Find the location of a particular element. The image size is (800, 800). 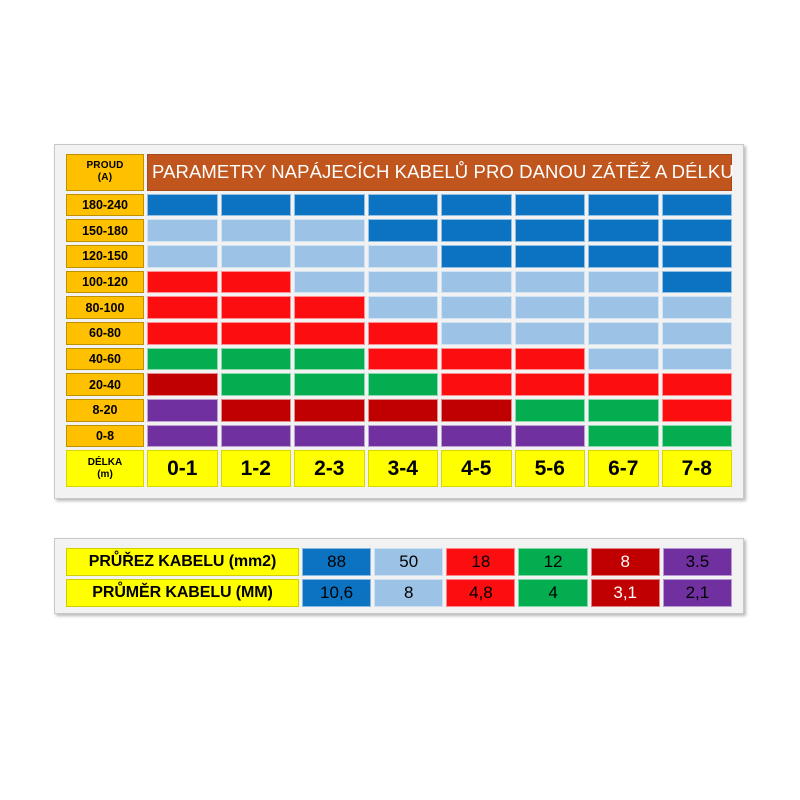

current-range-label: 20-40 is located at coordinates (105, 384).